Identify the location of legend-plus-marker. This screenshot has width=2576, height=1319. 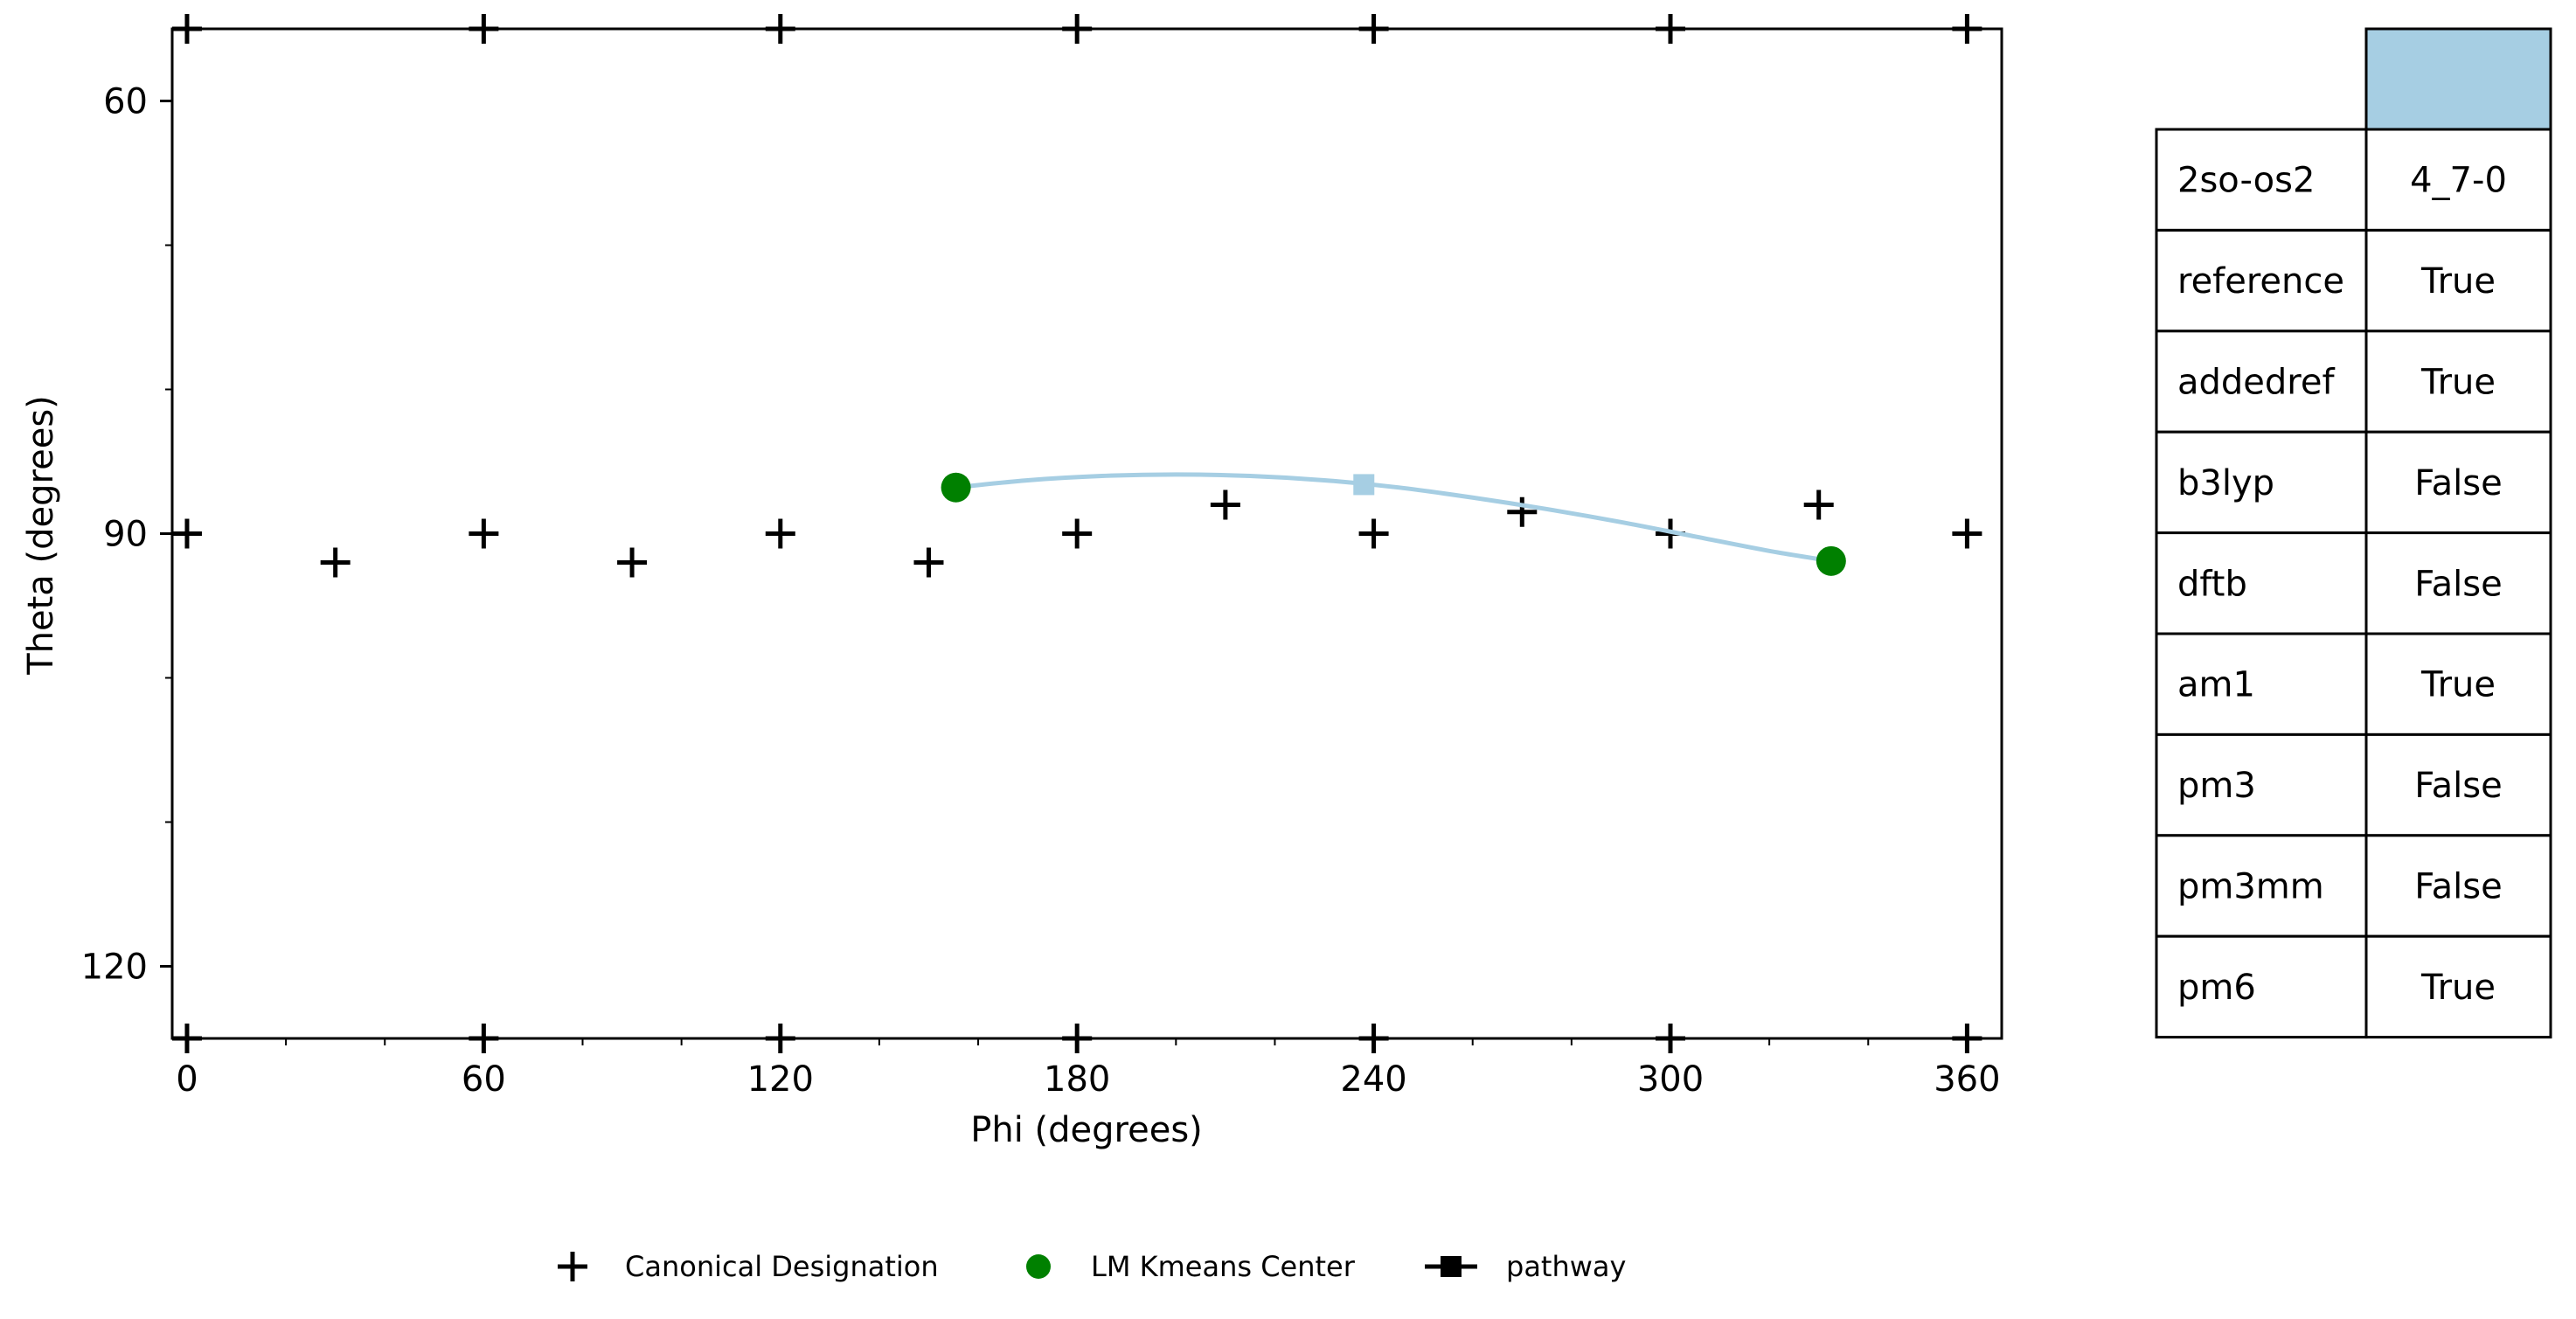
(572, 1266).